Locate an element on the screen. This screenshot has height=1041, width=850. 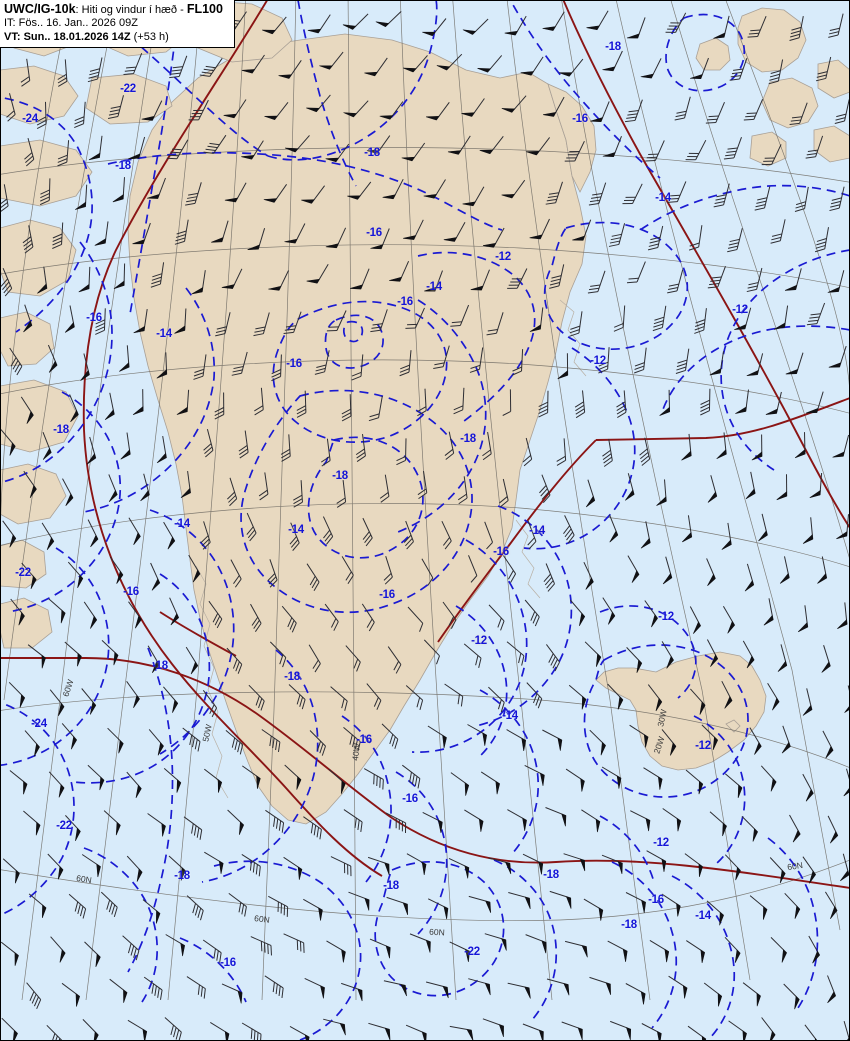
isotherm--16-ne is located at coordinates (585, 89).